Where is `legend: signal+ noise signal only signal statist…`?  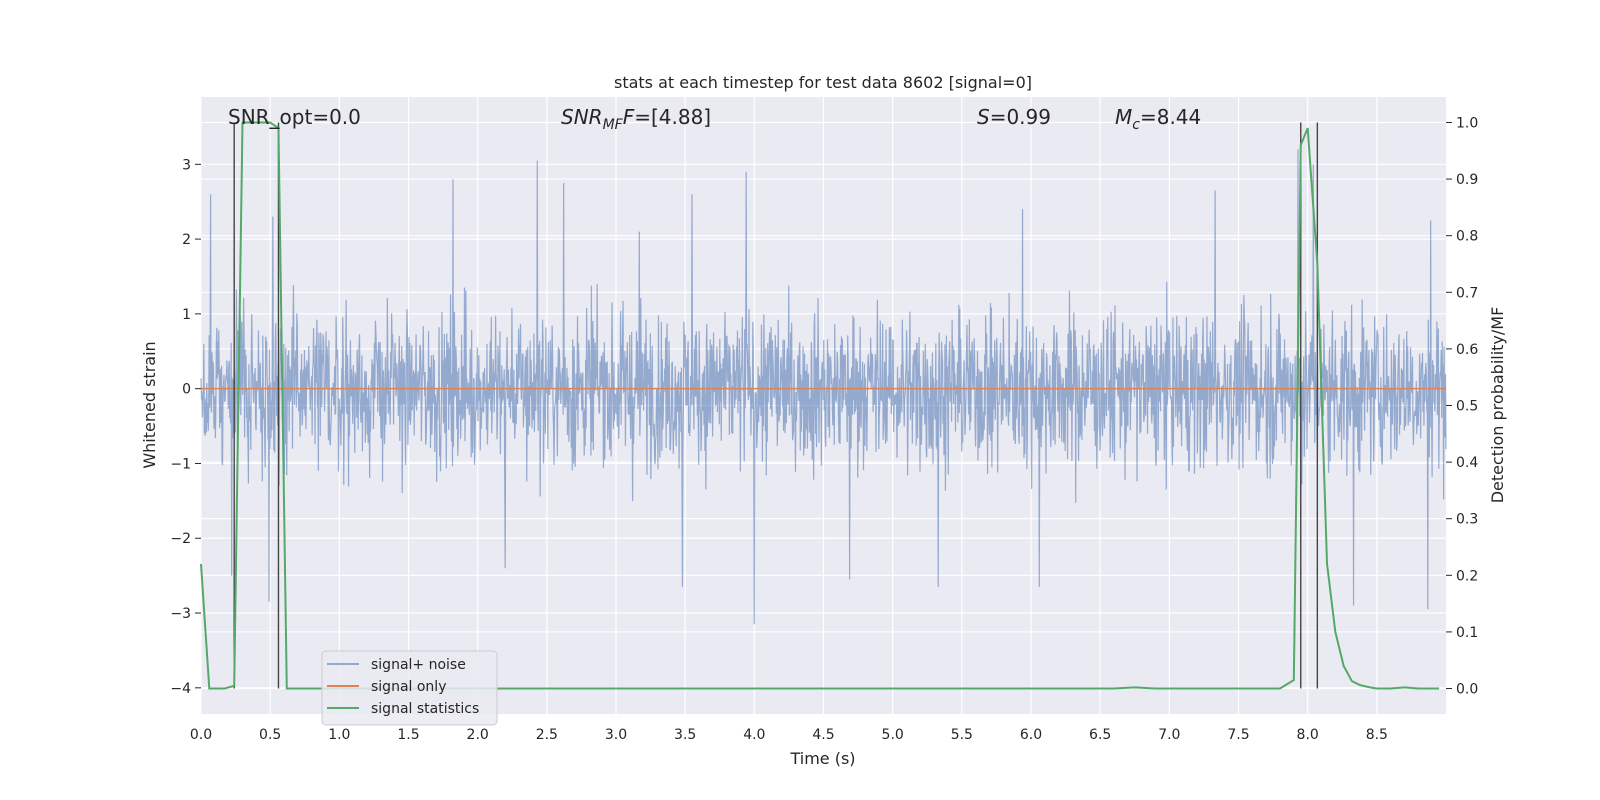
legend: signal+ noise signal only signal statist… is located at coordinates (409, 688).